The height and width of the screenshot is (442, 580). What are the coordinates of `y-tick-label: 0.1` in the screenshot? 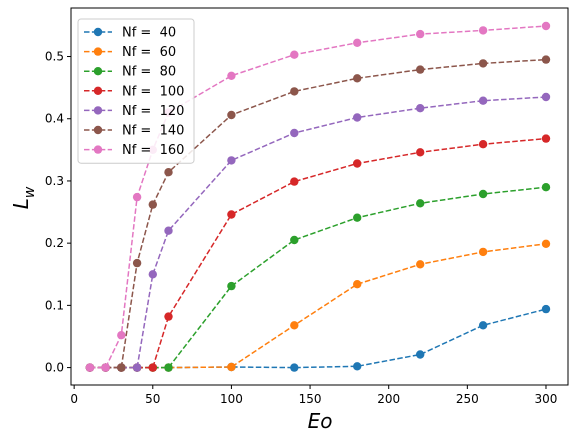 It's located at (54, 305).